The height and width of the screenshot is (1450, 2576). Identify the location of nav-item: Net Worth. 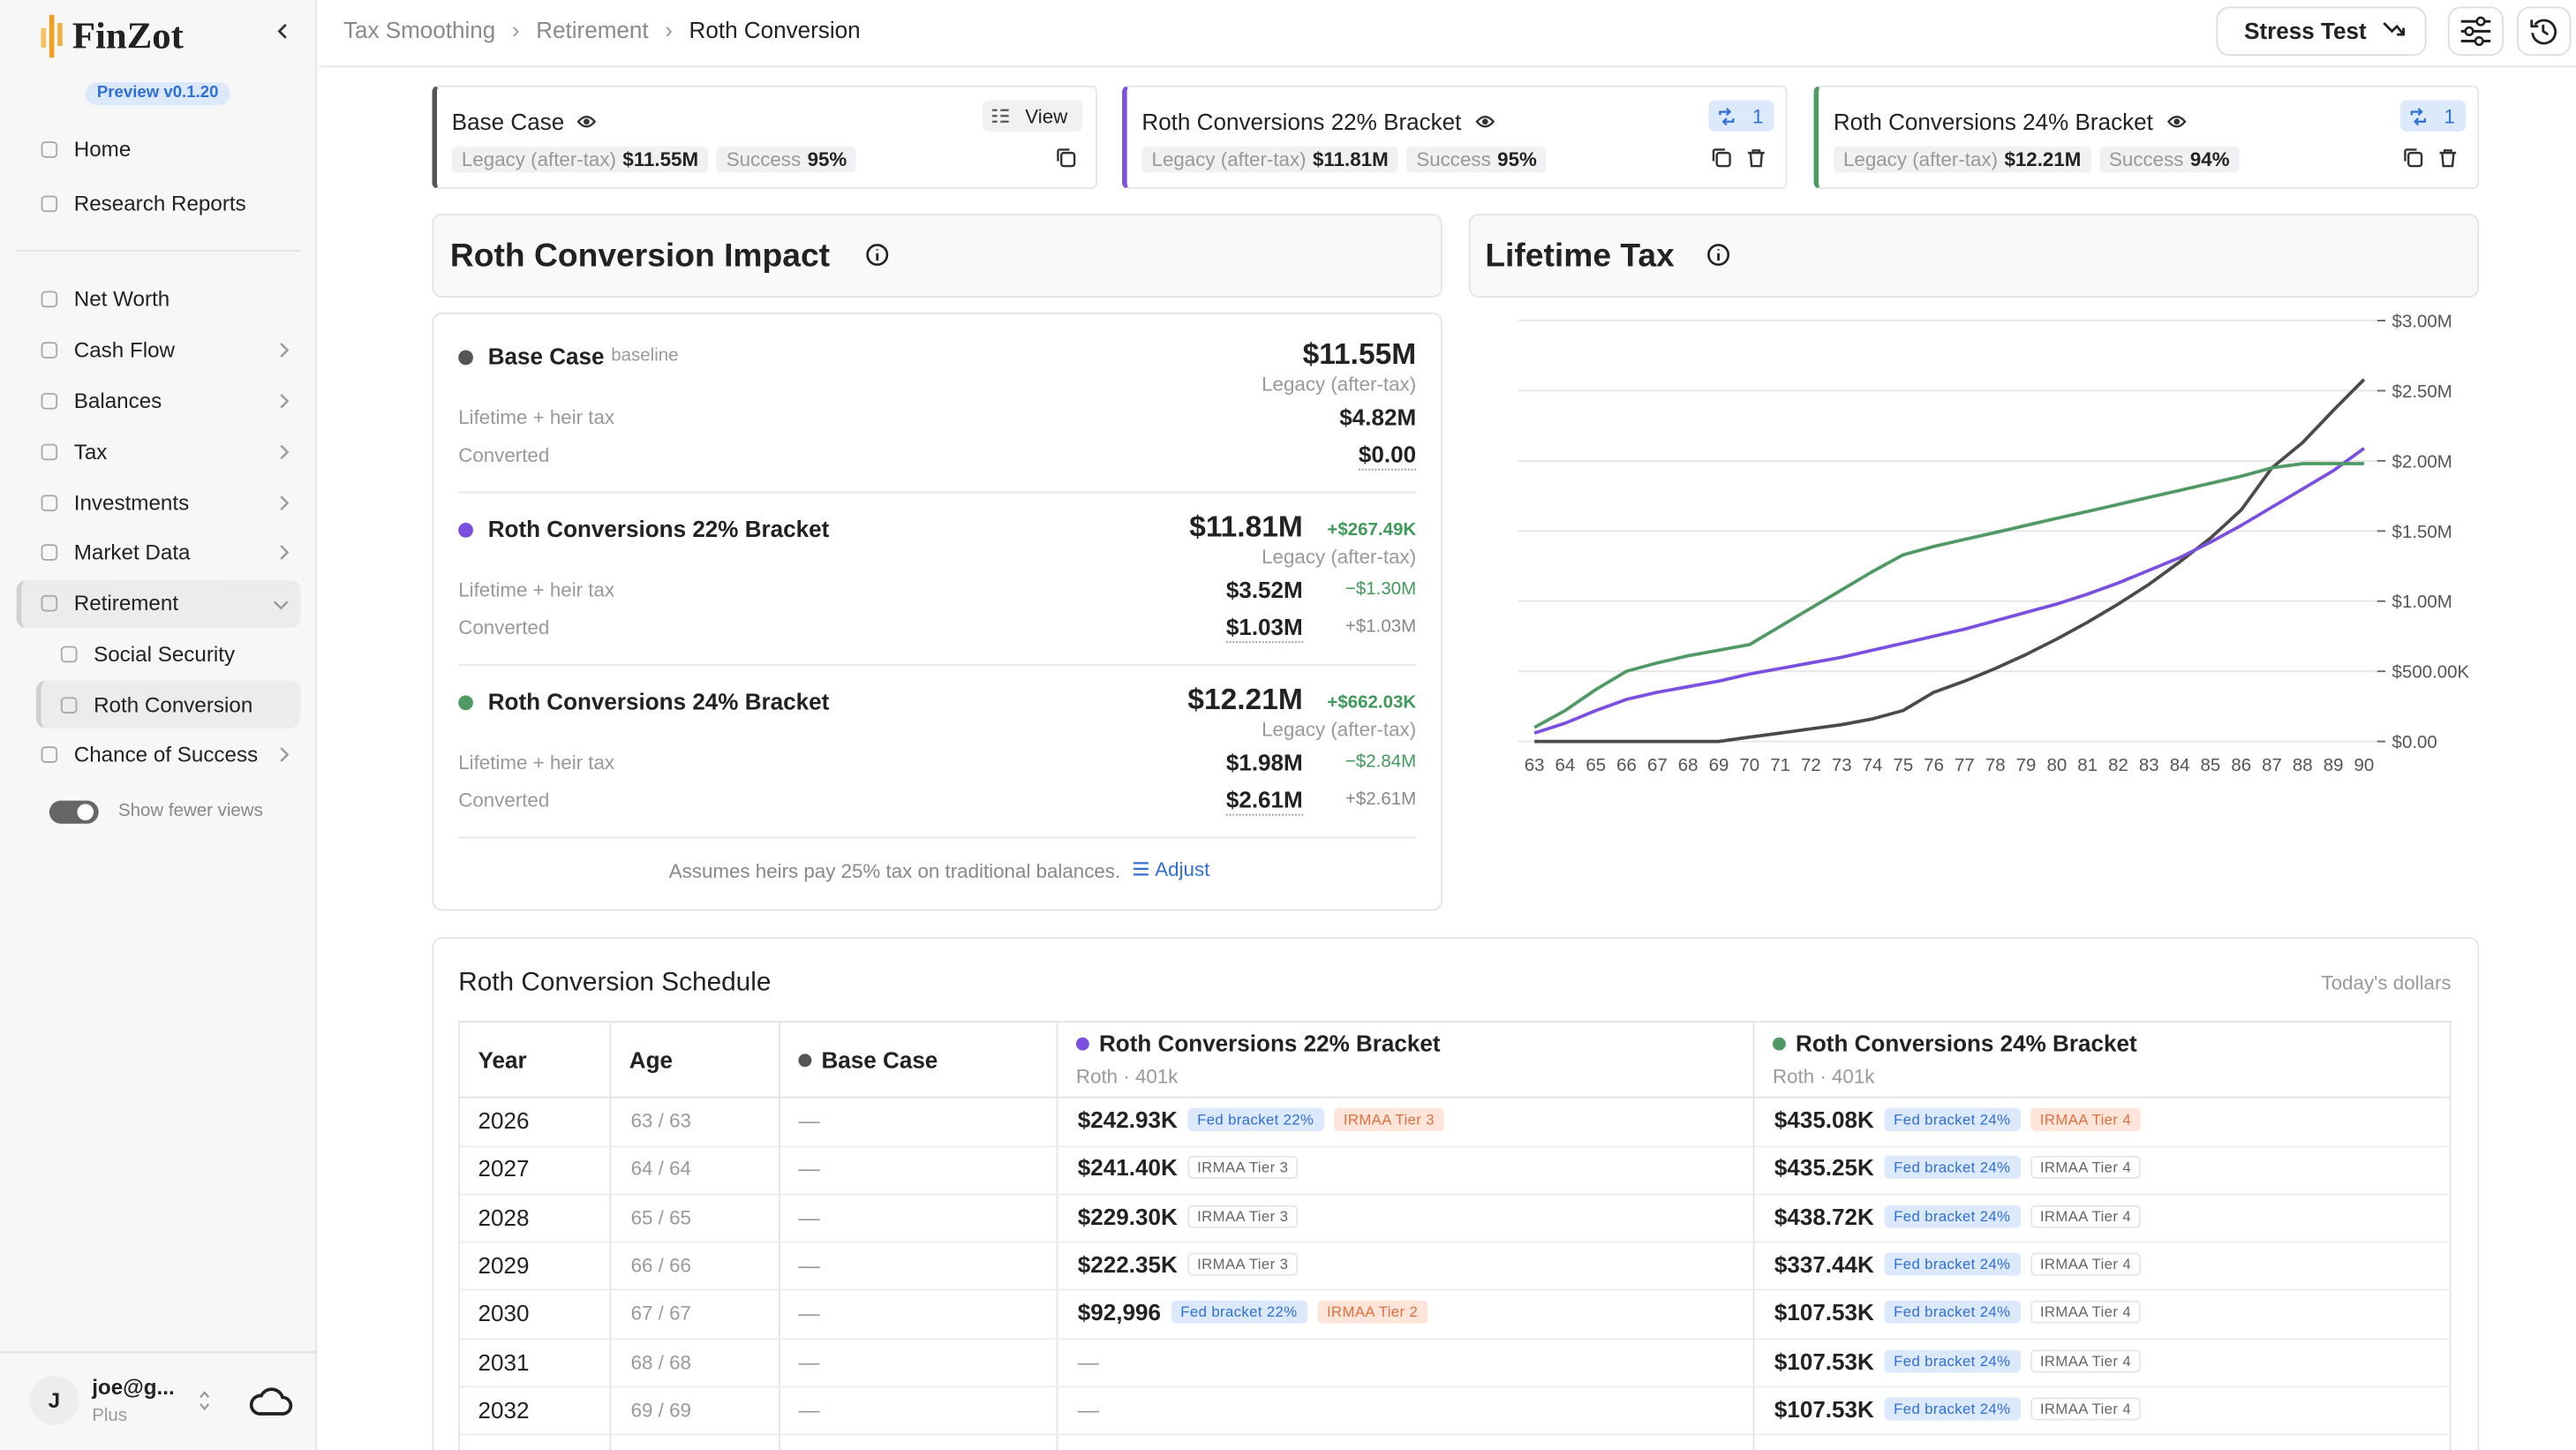
(122, 299).